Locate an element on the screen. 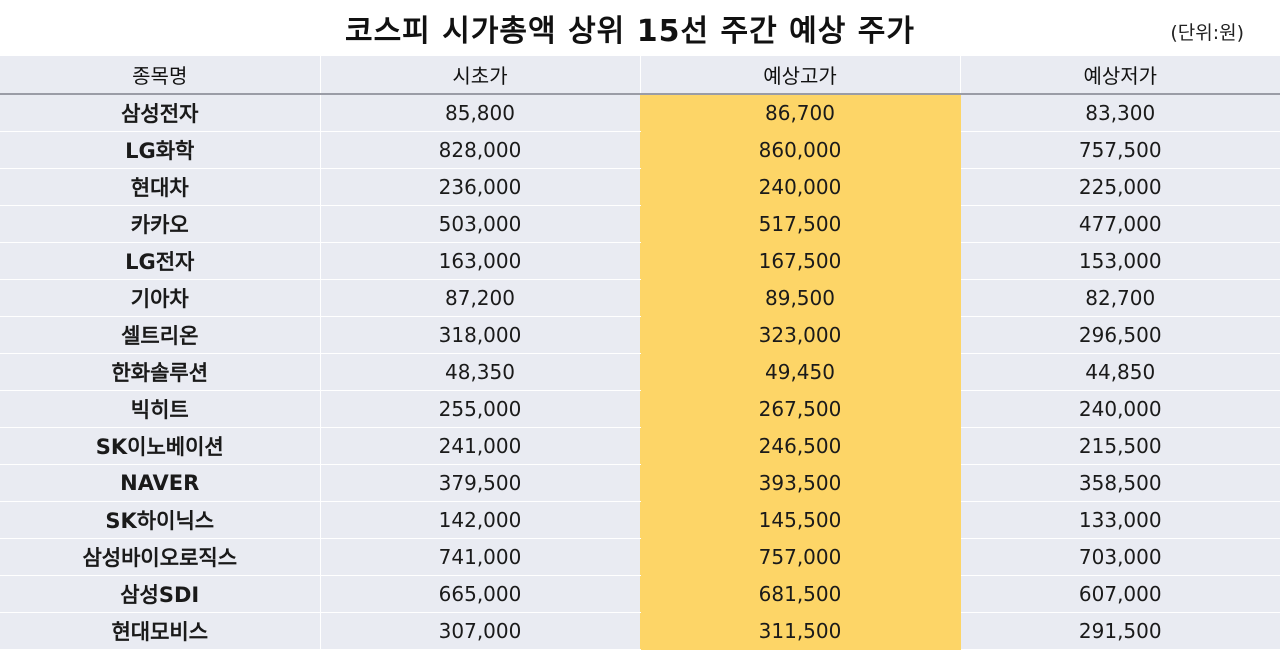 The image size is (1280, 650). cell-expected-high: 167,500 is located at coordinates (799, 261).